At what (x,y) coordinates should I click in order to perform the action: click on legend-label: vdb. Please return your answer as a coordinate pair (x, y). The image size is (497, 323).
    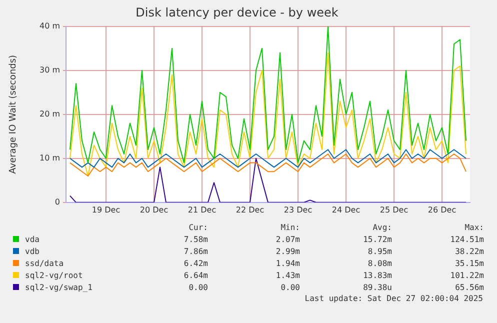
    Looking at the image, I should click on (32, 252).